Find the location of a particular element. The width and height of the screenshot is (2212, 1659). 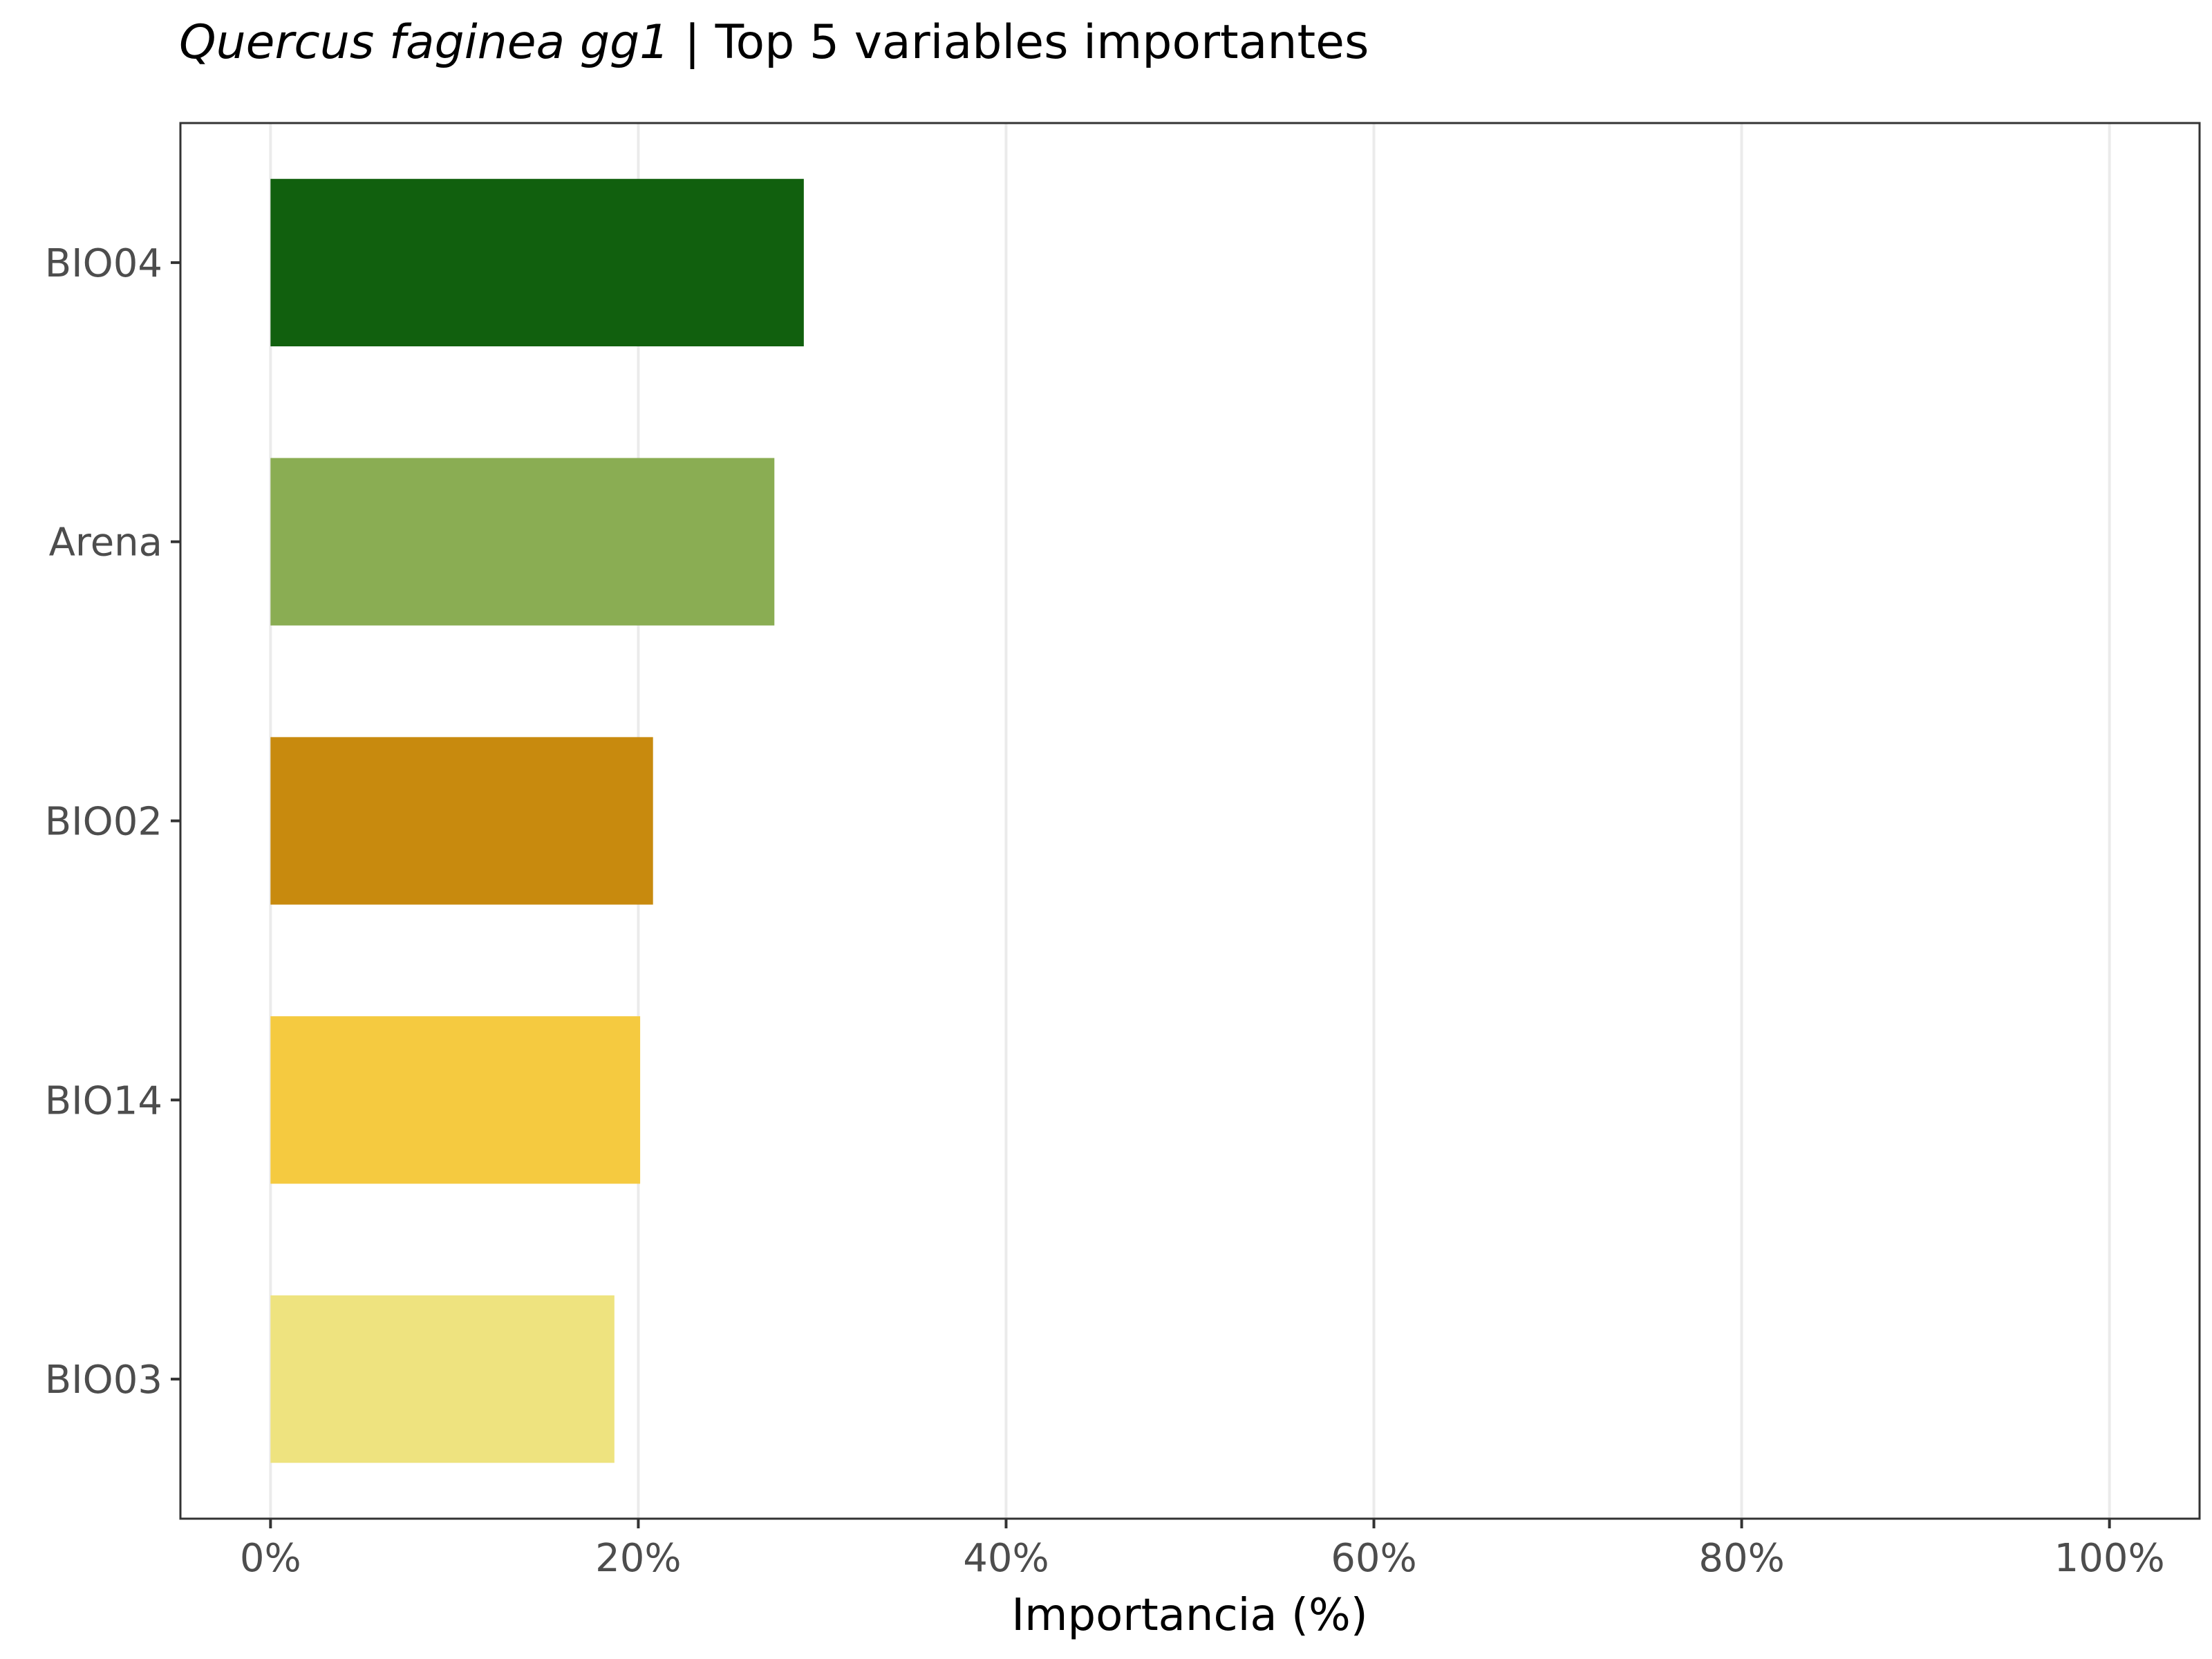

x-tick-label: 0% is located at coordinates (270, 1558).